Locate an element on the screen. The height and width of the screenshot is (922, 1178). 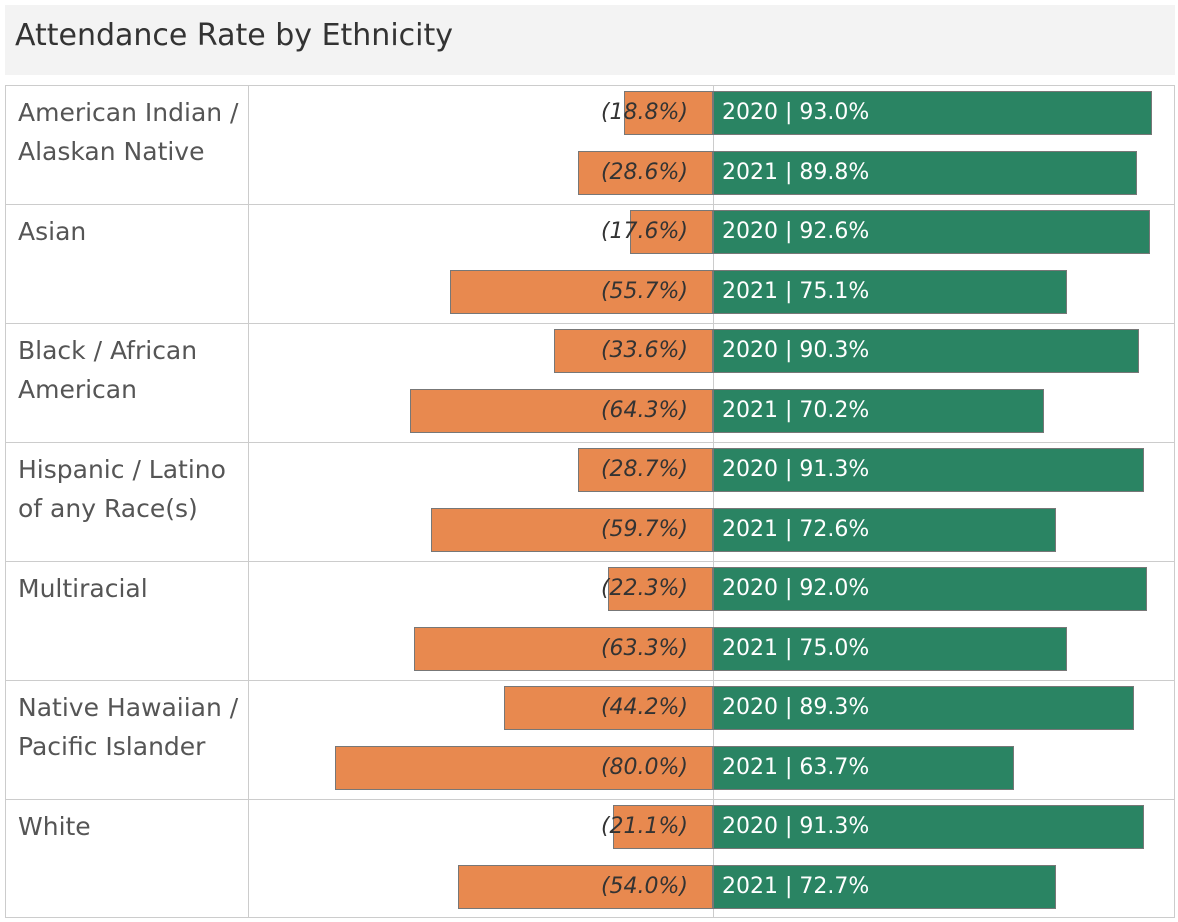
group-name: Asian is located at coordinates (52, 231).